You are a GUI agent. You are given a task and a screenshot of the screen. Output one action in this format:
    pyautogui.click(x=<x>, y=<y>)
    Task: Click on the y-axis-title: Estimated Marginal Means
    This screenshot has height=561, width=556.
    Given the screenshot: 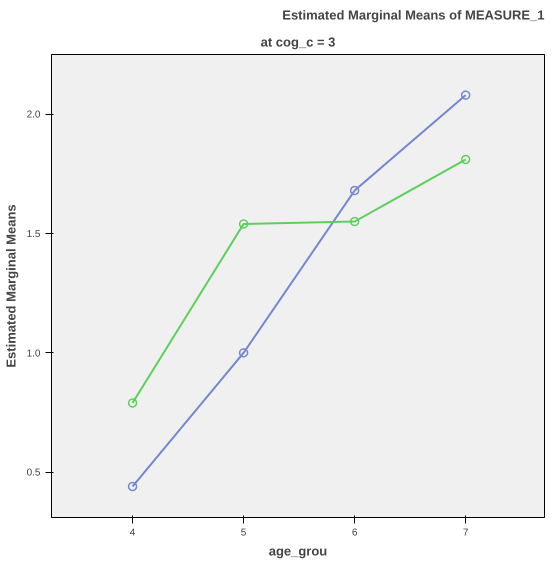 What is the action you would take?
    pyautogui.click(x=11, y=286)
    